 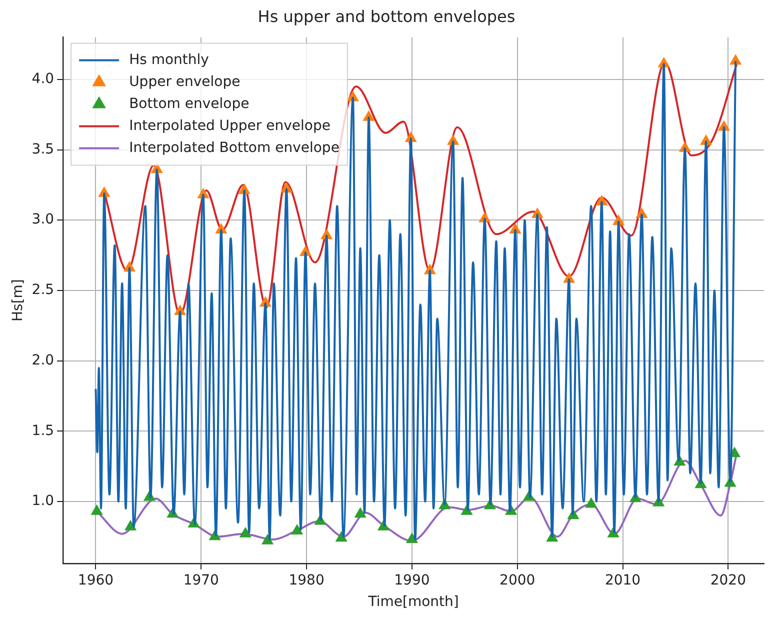 I want to click on x-tick-label: 1970, so click(x=201, y=580).